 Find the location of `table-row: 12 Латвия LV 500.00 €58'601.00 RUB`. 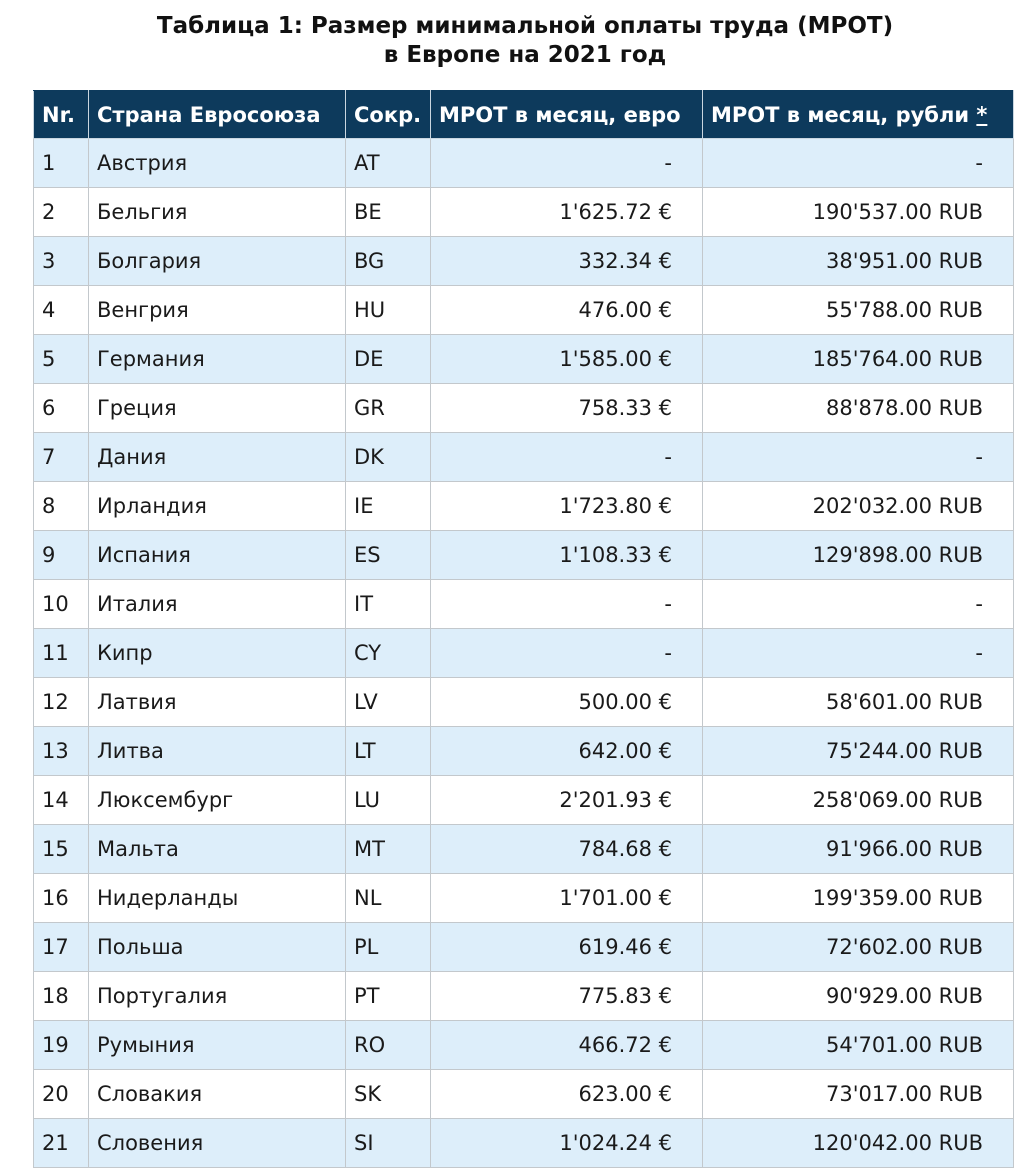

table-row: 12 Латвия LV 500.00 €58'601.00 RUB is located at coordinates (523, 702).